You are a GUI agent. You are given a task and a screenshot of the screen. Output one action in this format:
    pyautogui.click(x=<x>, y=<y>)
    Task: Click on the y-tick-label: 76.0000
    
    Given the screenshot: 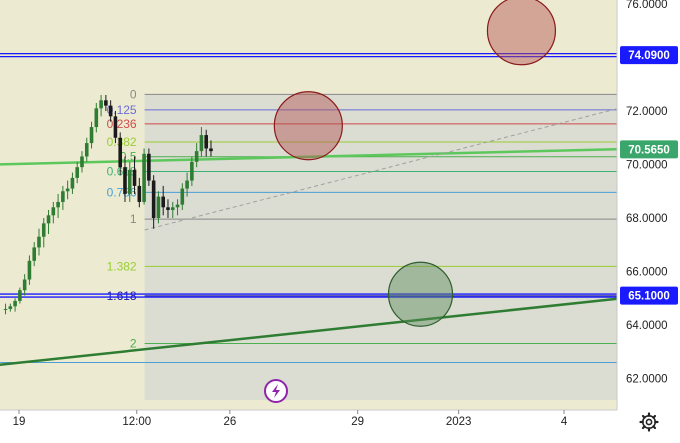 What is the action you would take?
    pyautogui.click(x=647, y=5)
    